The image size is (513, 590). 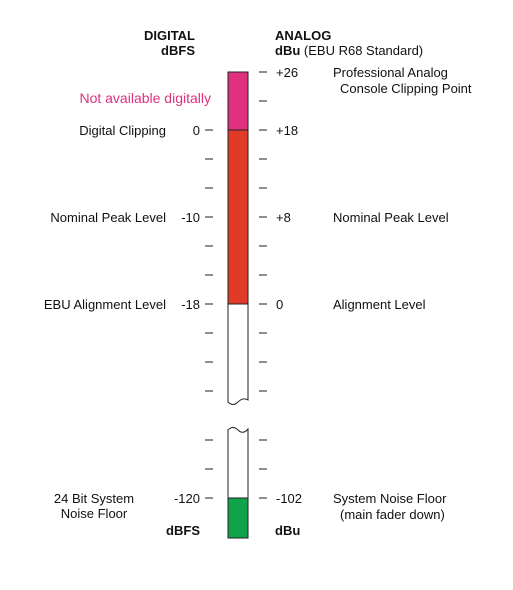 What do you see at coordinates (283, 217) in the screenshot?
I see `tick-dbu-plus8: +8` at bounding box center [283, 217].